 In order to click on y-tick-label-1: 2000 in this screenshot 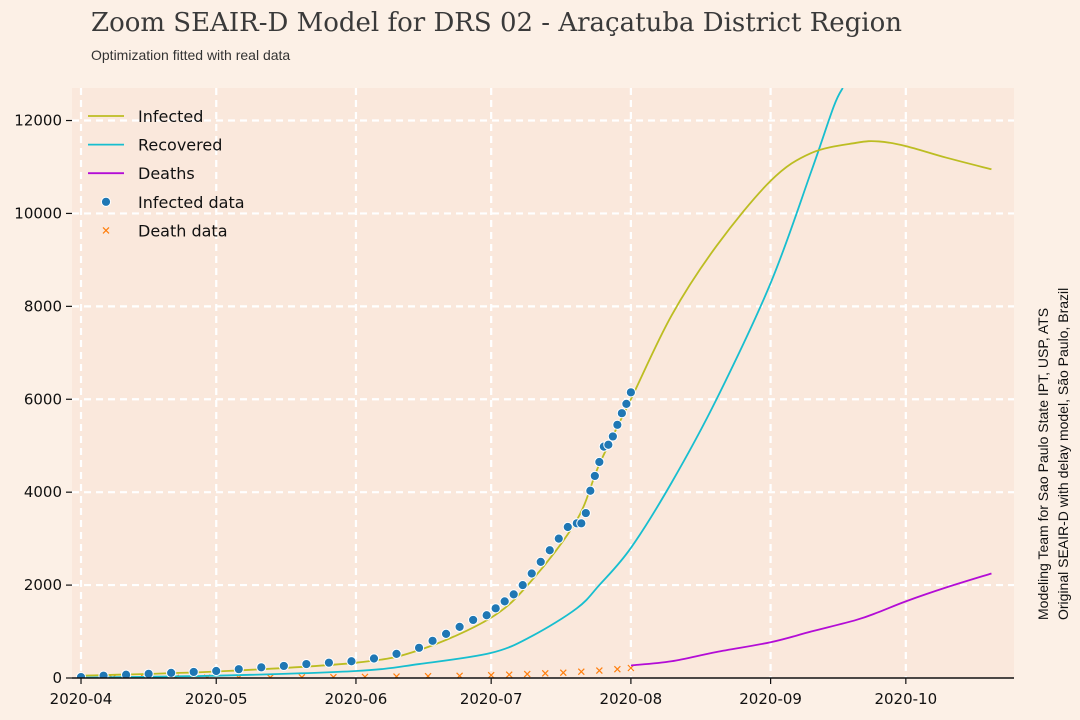, I will do `click(43, 585)`.